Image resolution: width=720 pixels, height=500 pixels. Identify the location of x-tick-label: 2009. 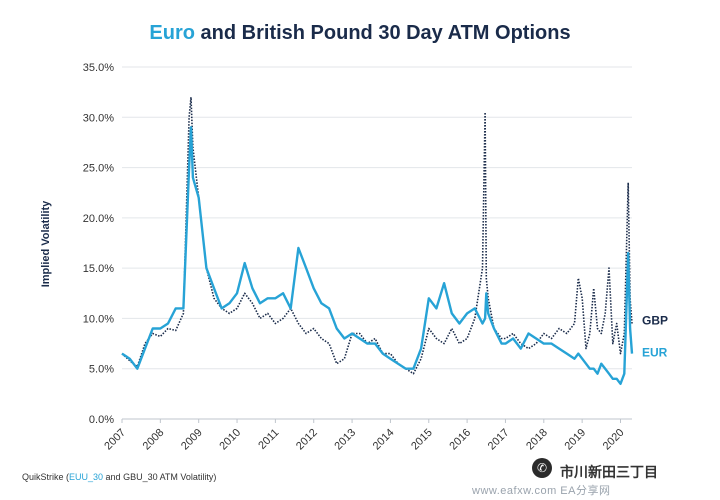
(192, 440).